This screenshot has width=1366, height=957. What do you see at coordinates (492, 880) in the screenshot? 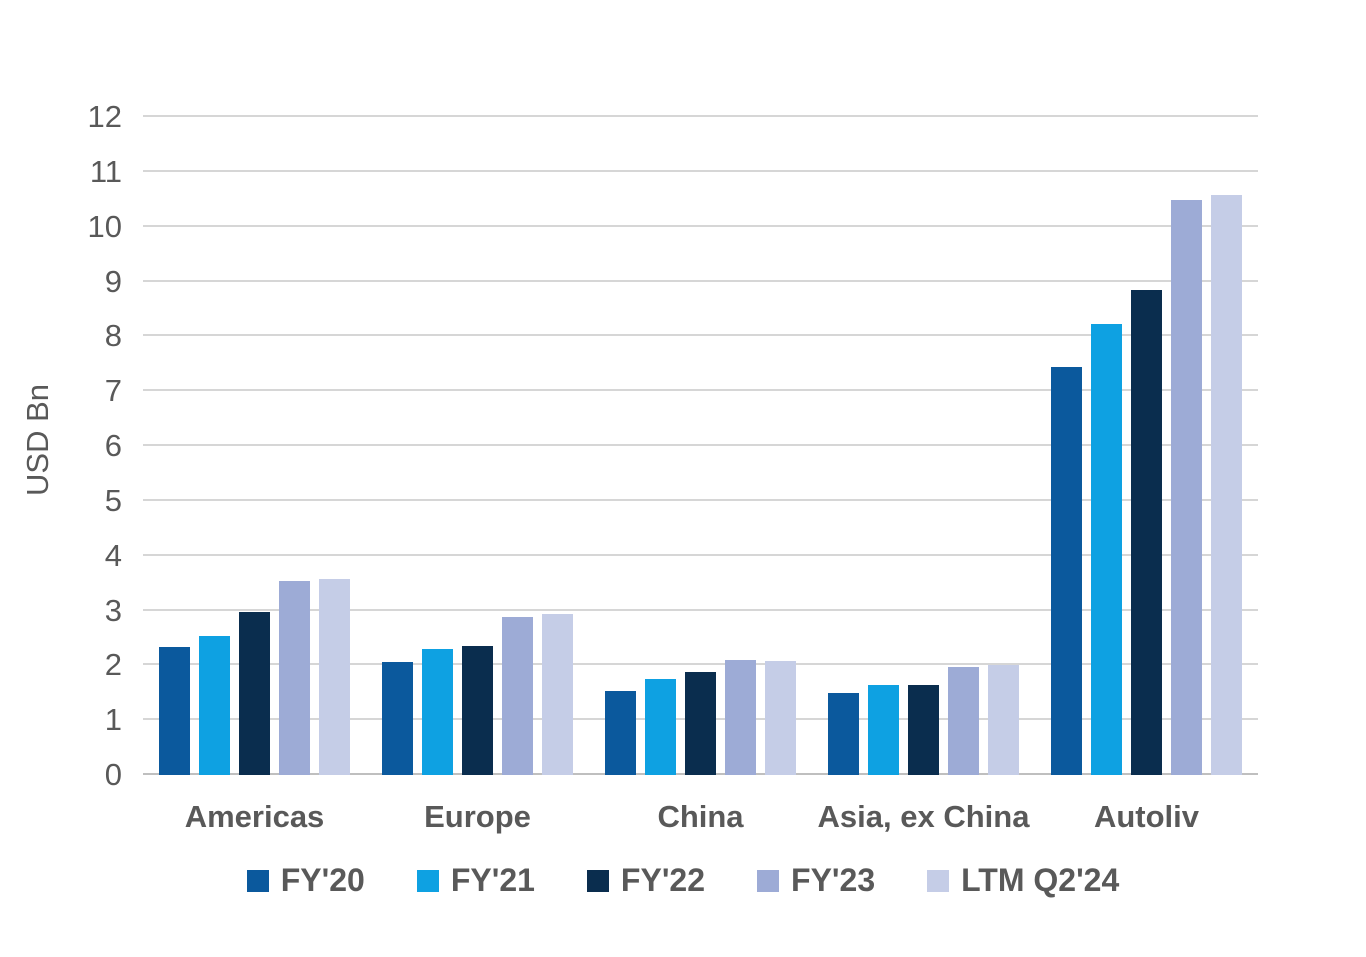
I see `legend-label: FY'21` at bounding box center [492, 880].